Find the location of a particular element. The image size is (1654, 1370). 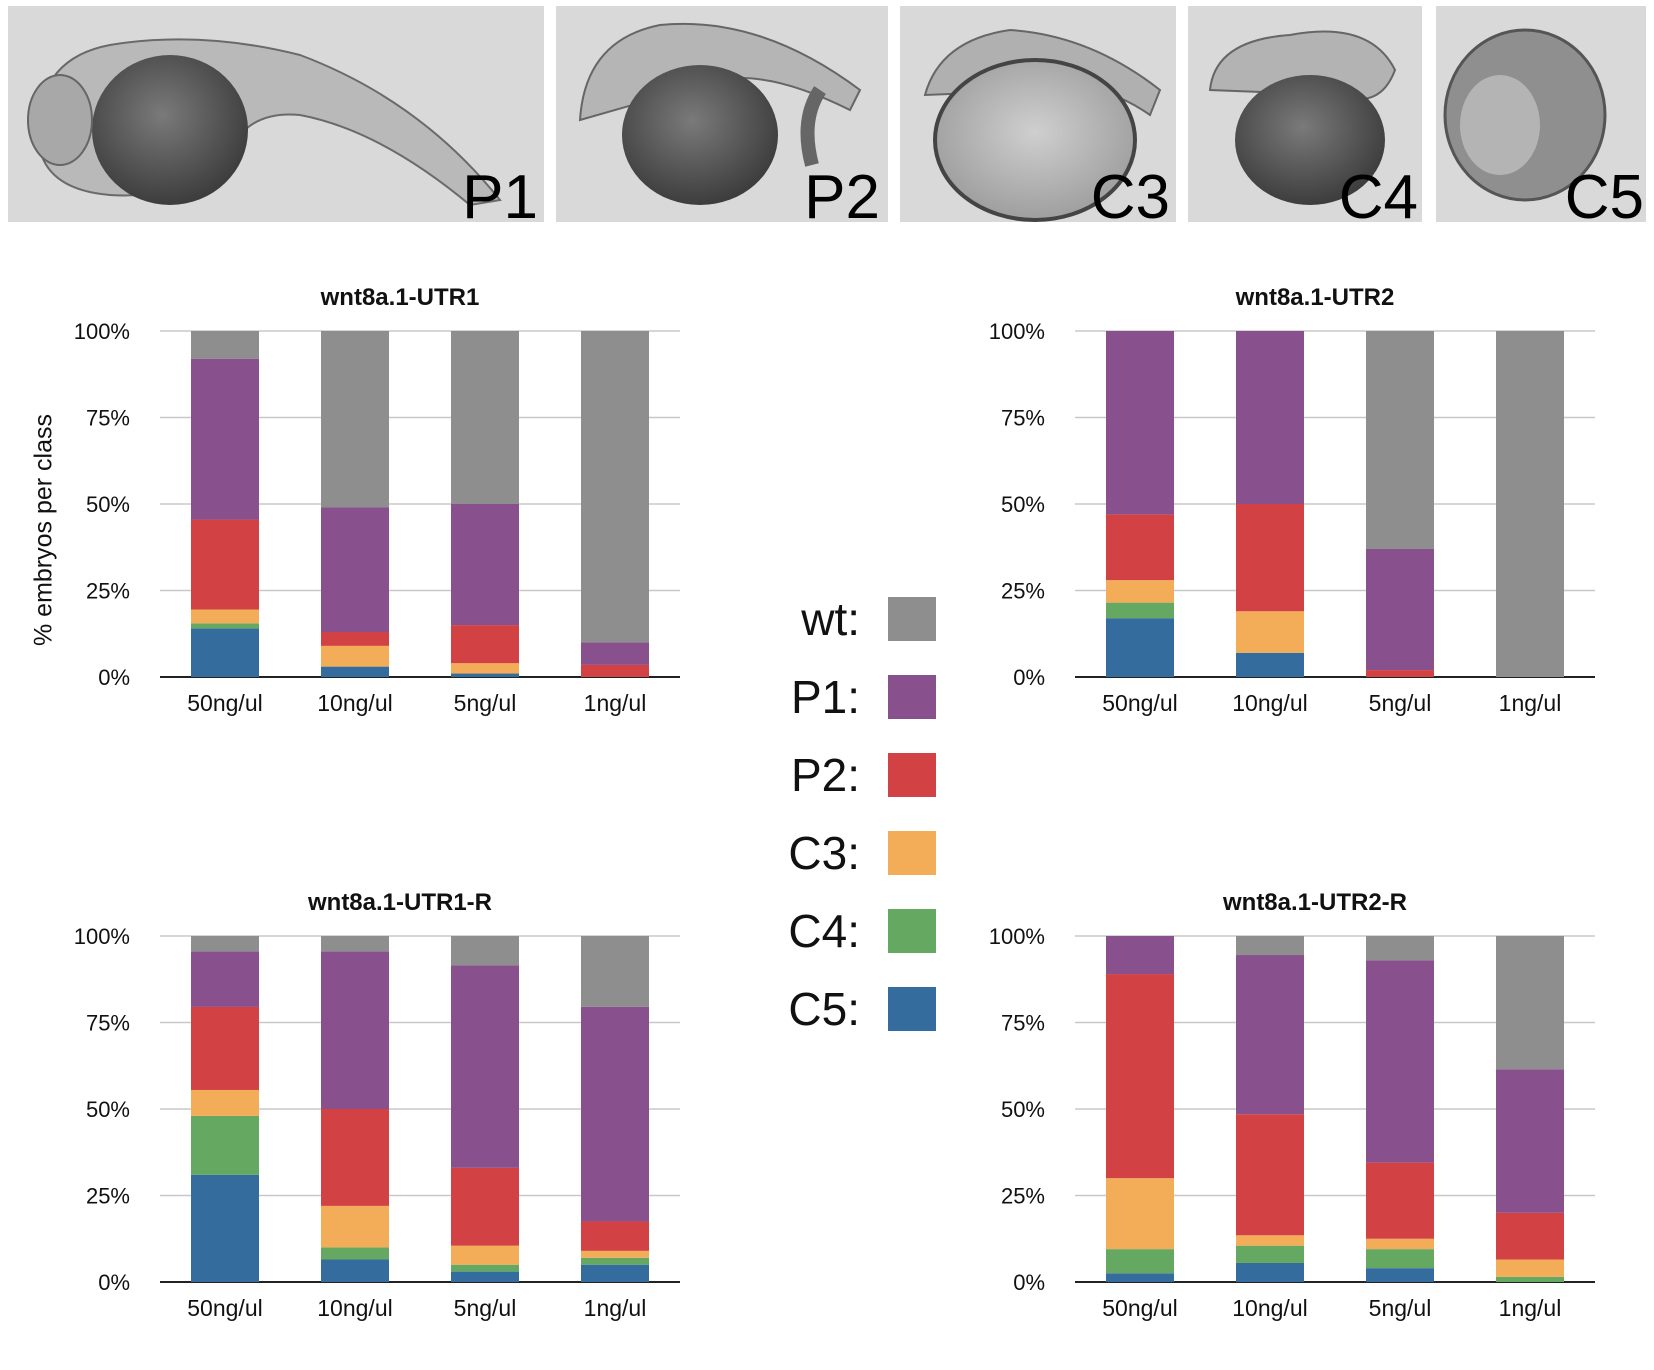

legend-label: C4: is located at coordinates (824, 931).